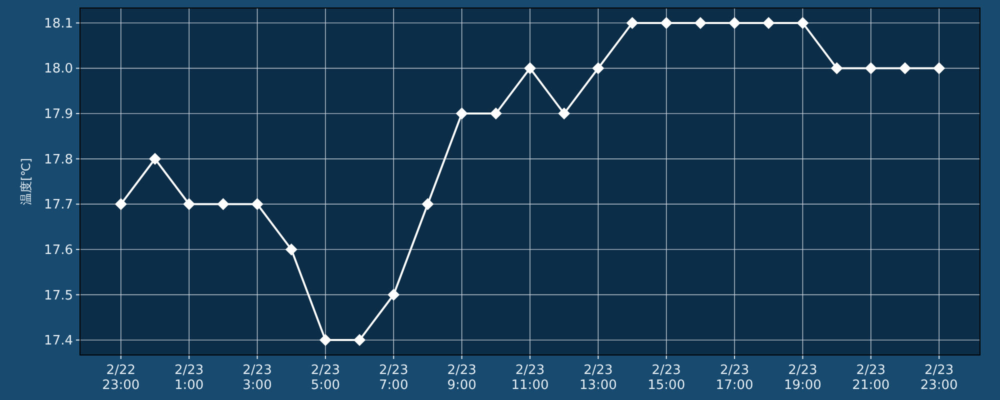 The width and height of the screenshot is (1000, 400). What do you see at coordinates (58, 24) in the screenshot?
I see `y-tick-label: 18.1` at bounding box center [58, 24].